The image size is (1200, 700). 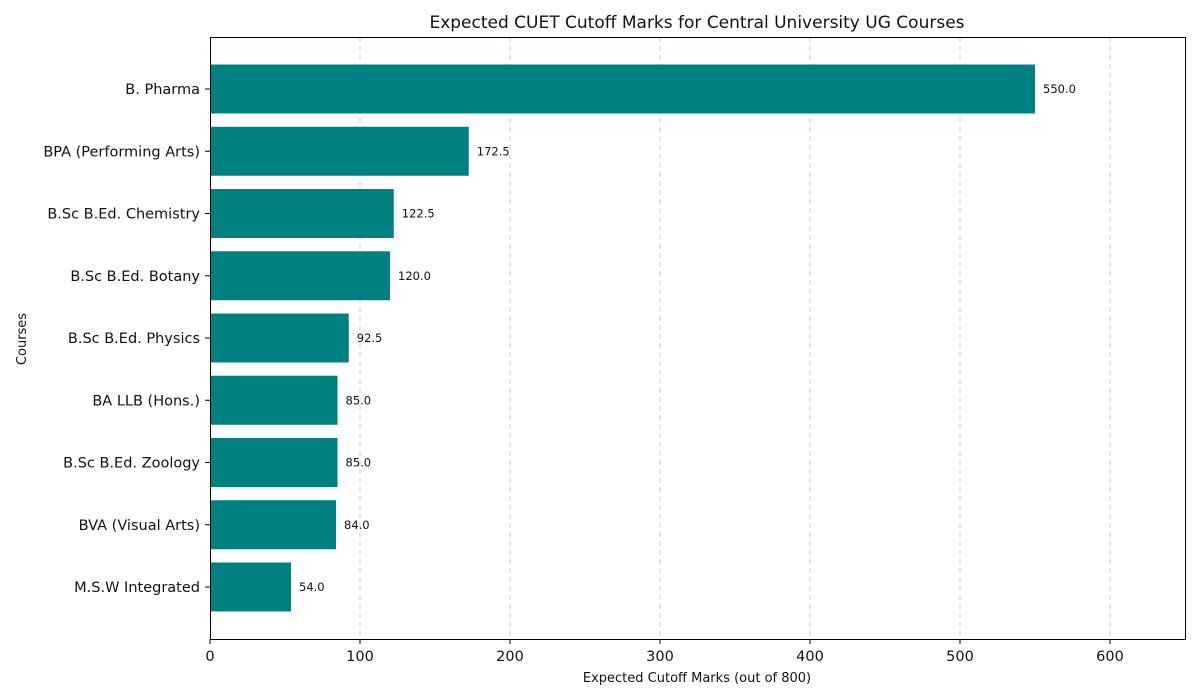 What do you see at coordinates (697, 678) in the screenshot?
I see `x-axis-label: Expected Cutoff Marks (out of 800)` at bounding box center [697, 678].